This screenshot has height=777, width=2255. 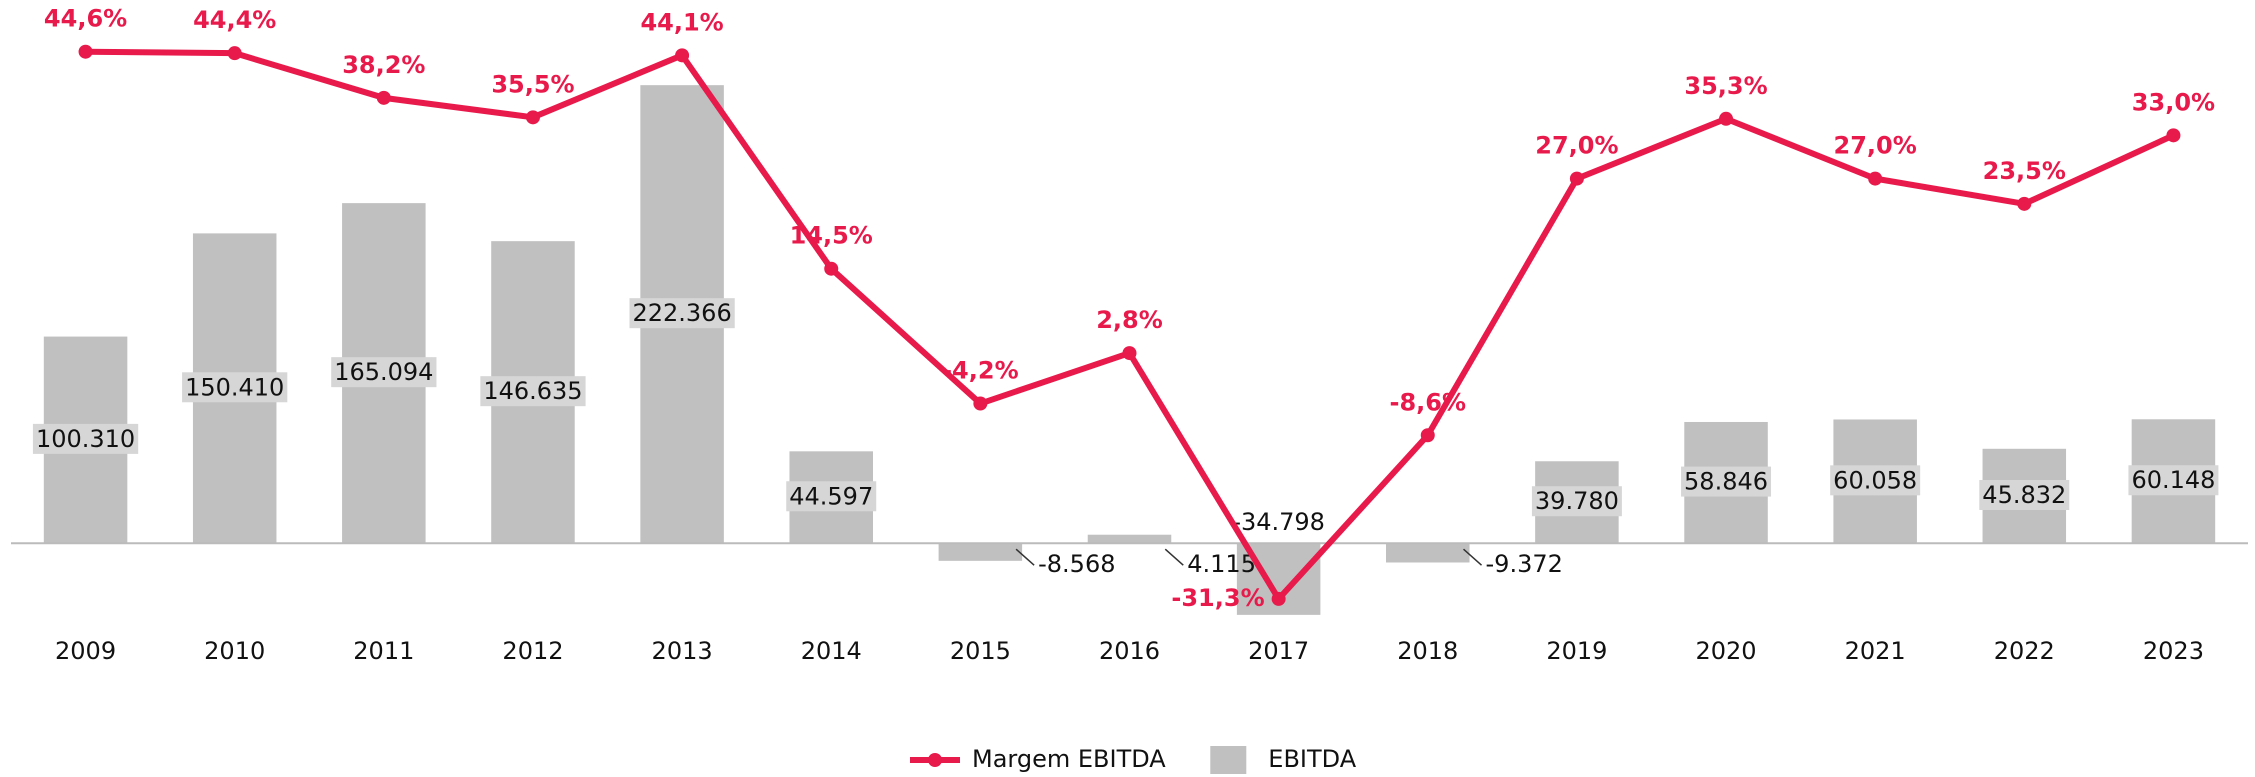 What do you see at coordinates (532, 651) in the screenshot?
I see `x-tick-label: 2012` at bounding box center [532, 651].